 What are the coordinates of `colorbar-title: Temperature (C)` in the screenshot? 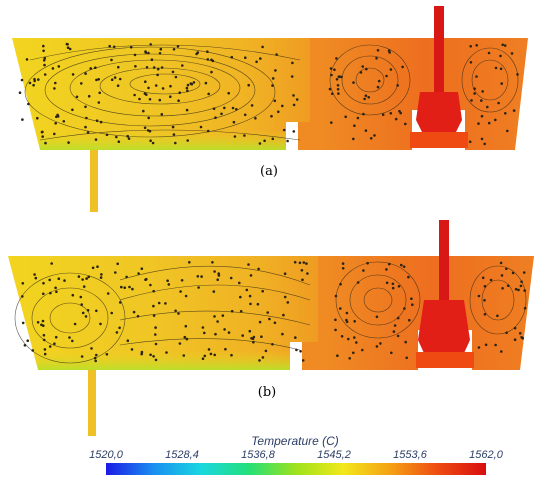 It's located at (295, 441).